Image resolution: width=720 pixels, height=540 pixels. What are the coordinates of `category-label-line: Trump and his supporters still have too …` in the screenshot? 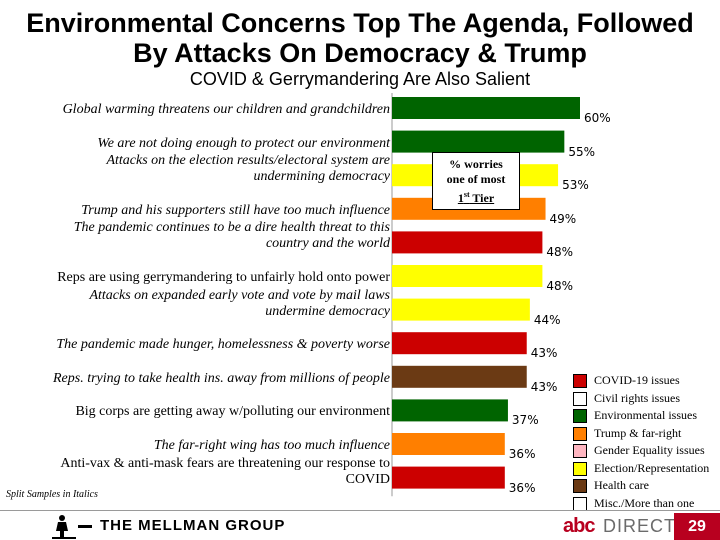 It's located at (235, 210).